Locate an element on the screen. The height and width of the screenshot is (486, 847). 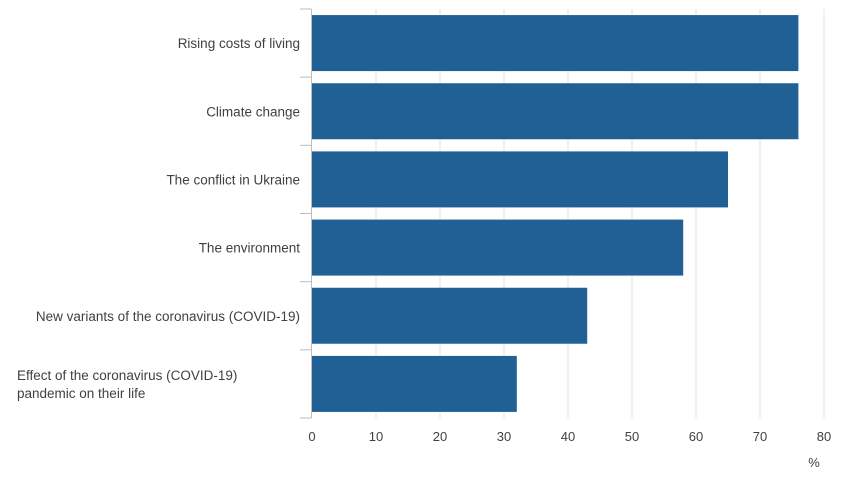
x-axis-label: % is located at coordinates (814, 462).